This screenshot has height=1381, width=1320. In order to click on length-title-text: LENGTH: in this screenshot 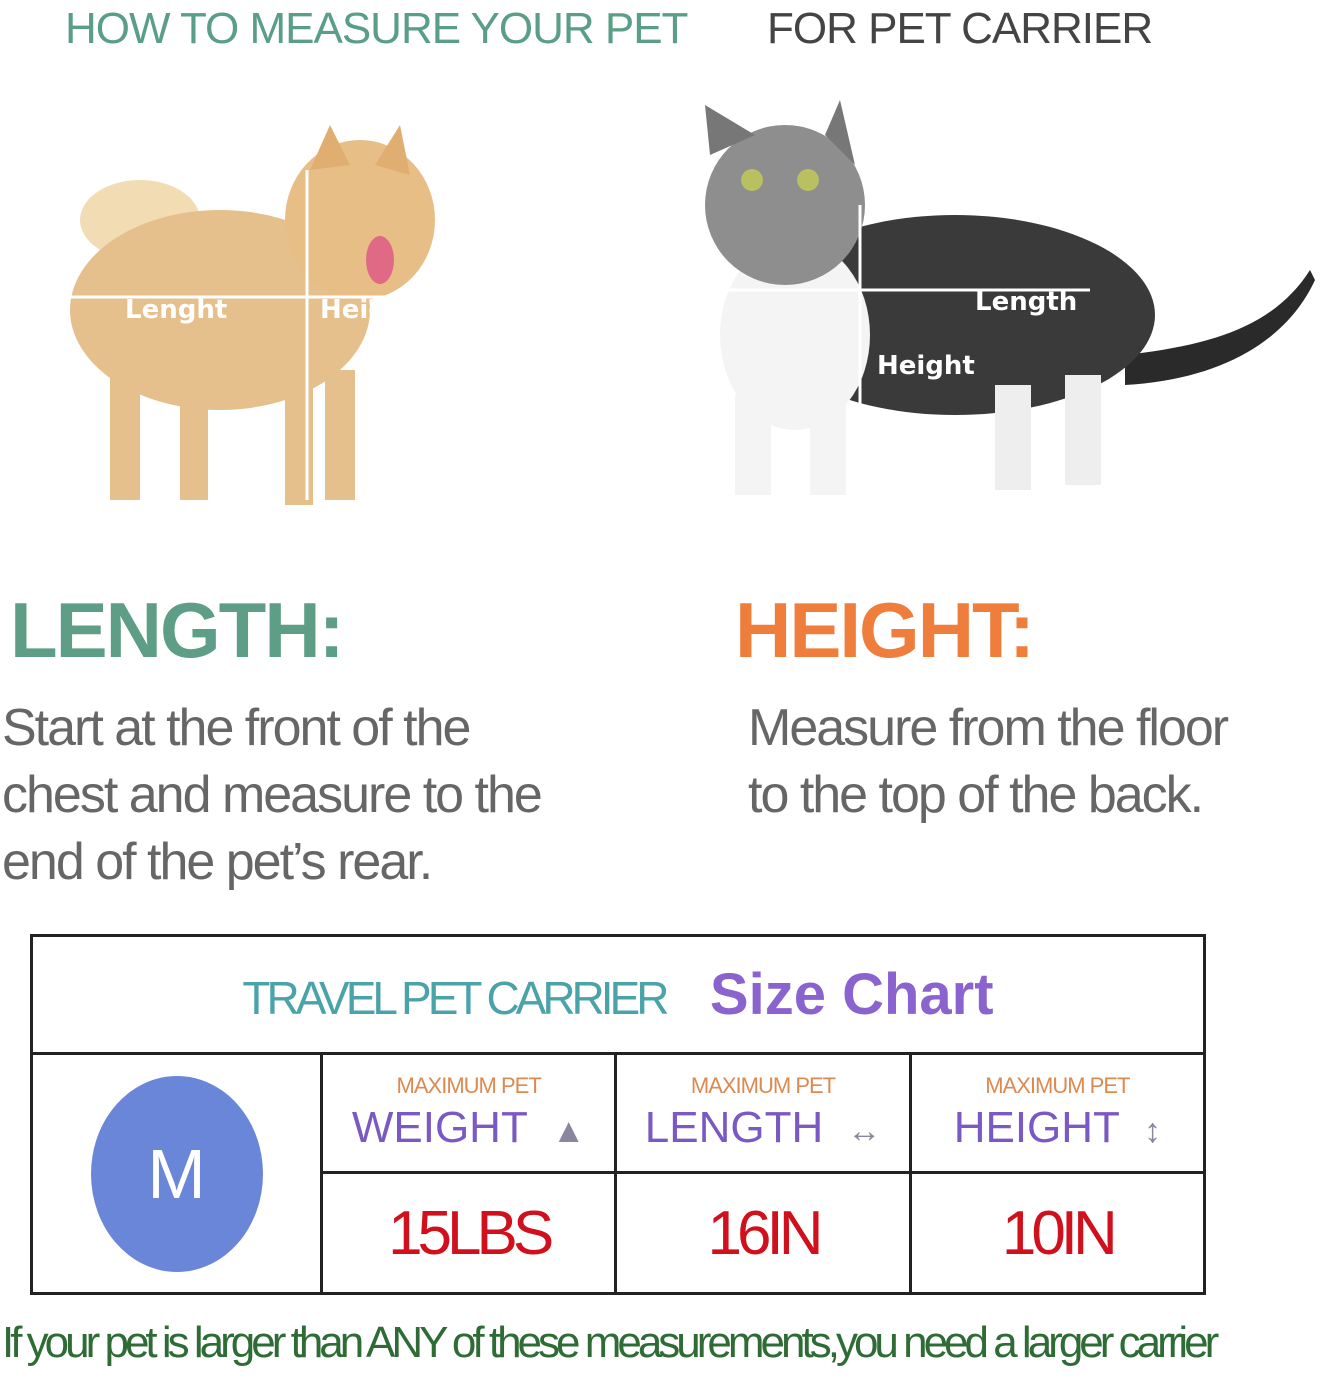, I will do `click(177, 630)`.